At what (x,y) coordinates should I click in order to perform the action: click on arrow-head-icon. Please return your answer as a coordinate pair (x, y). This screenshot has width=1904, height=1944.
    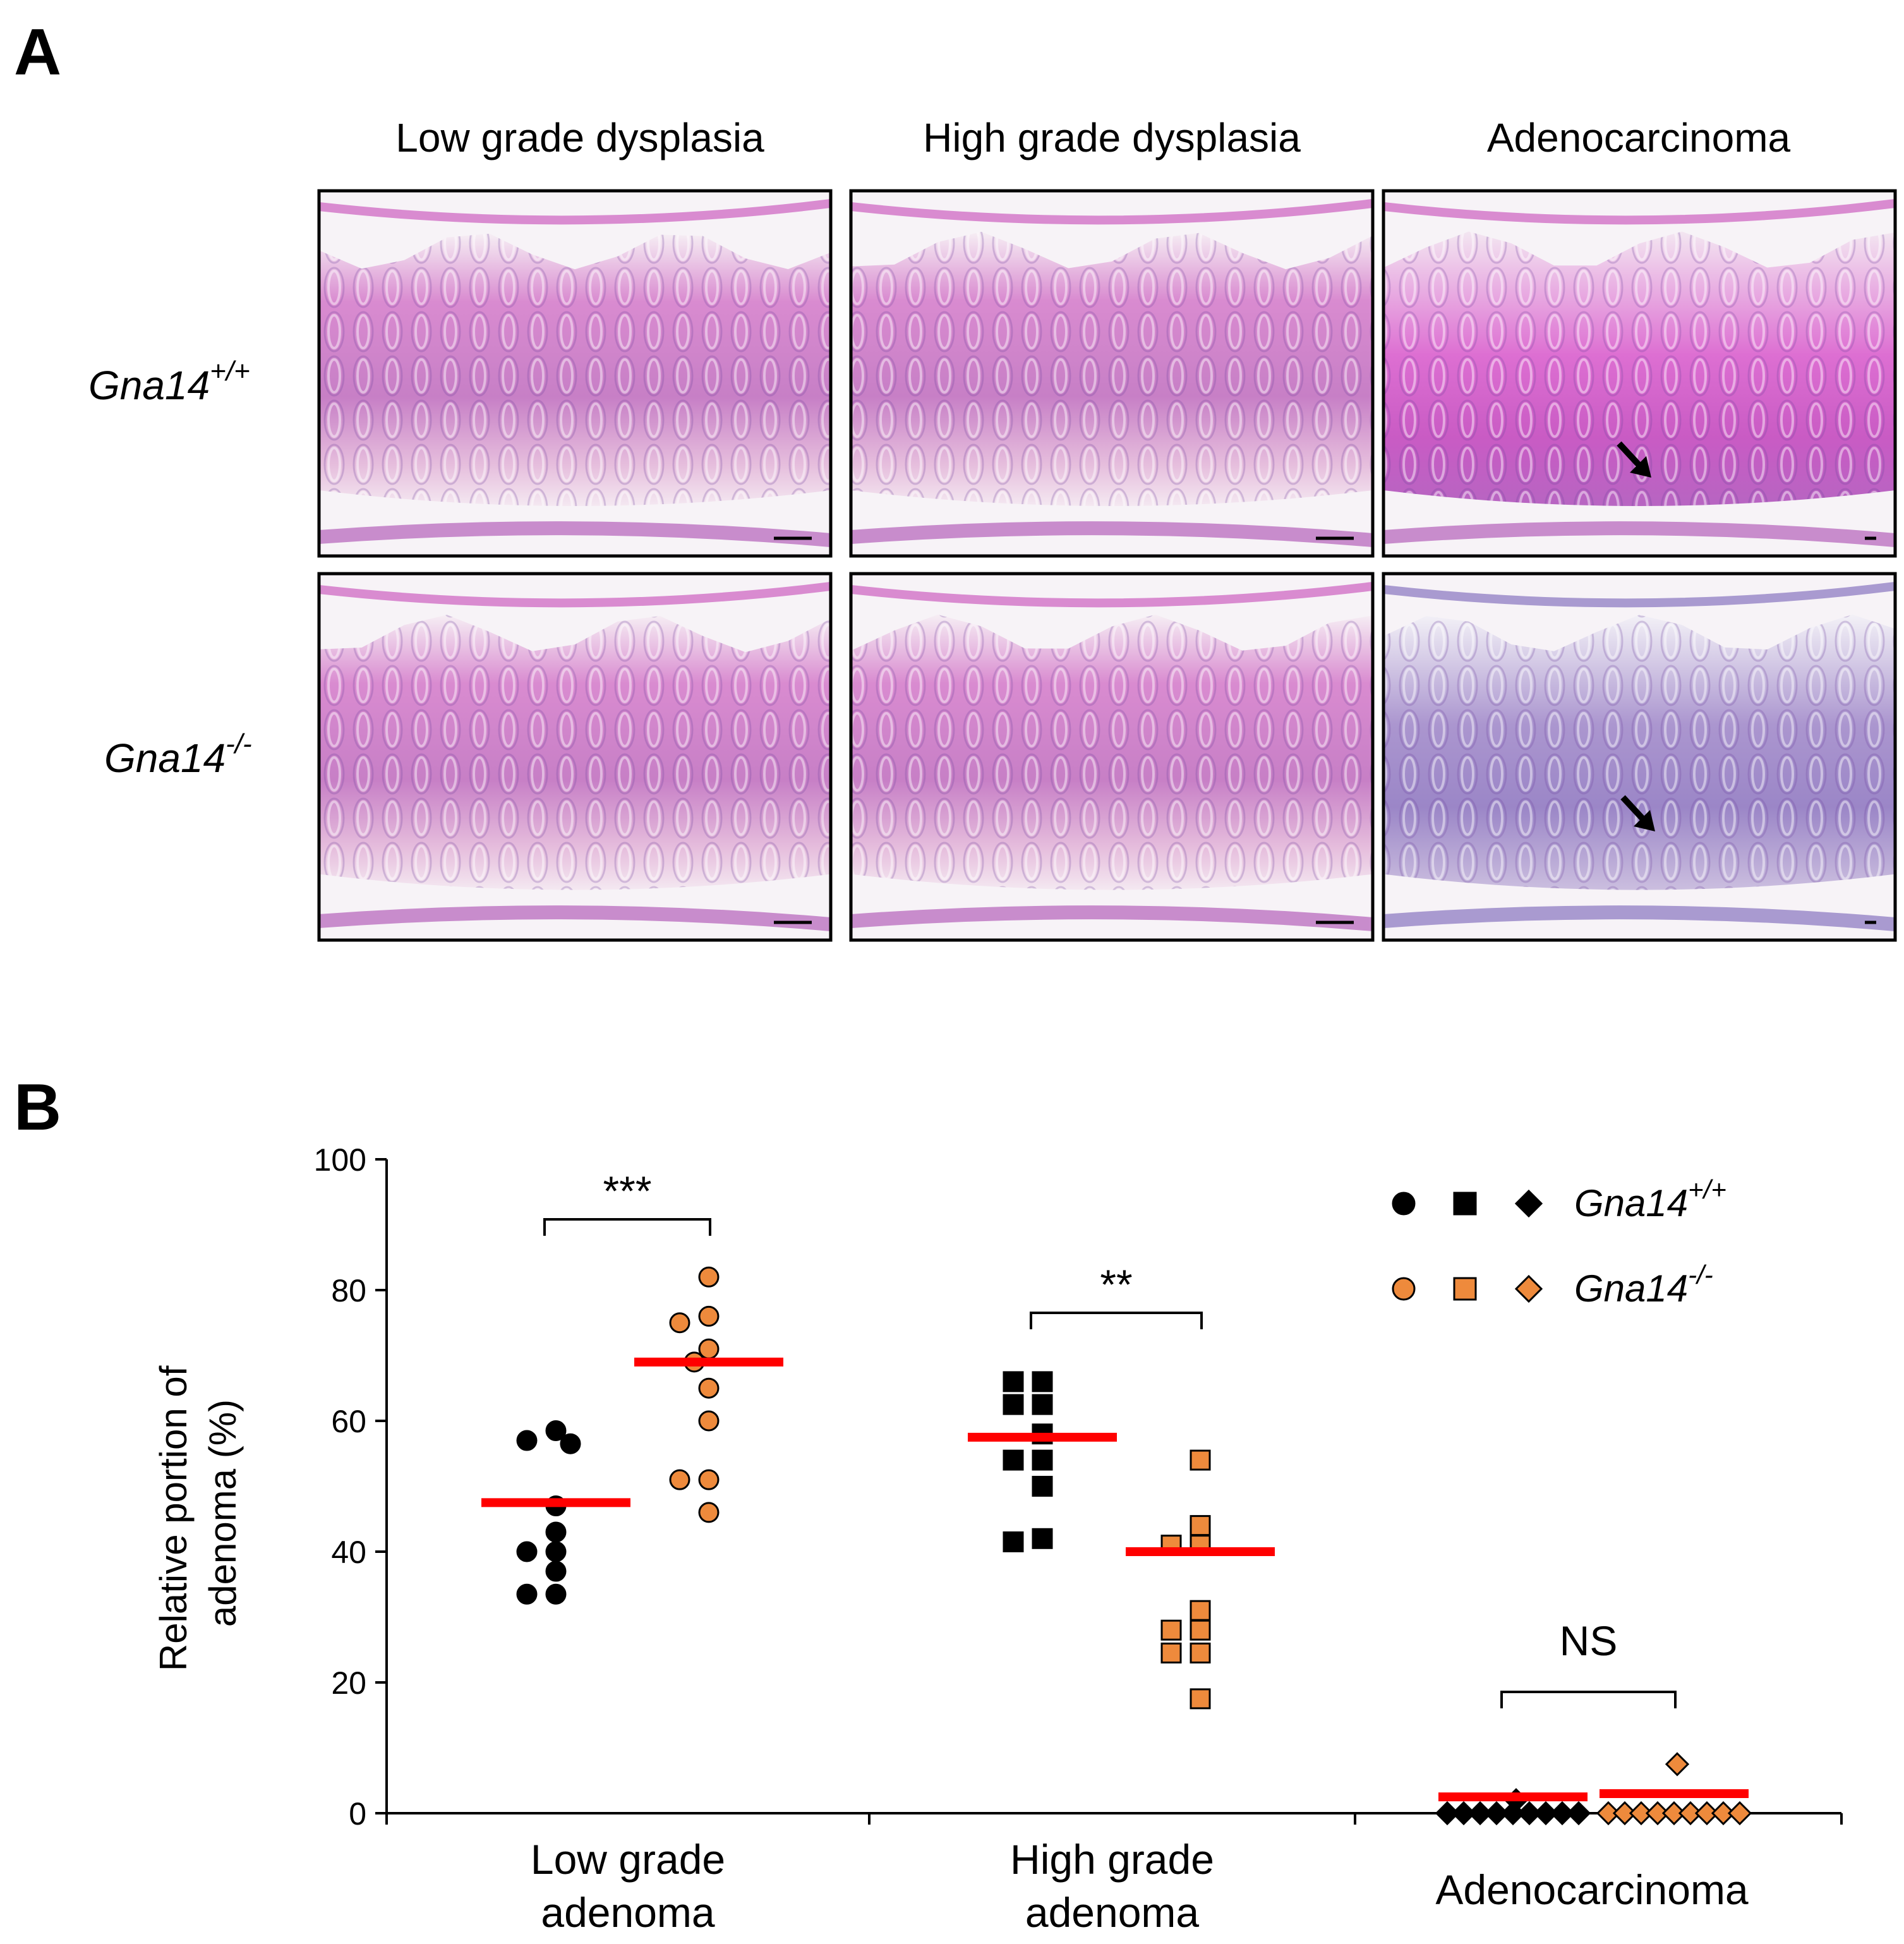
    Looking at the image, I should click on (1644, 821).